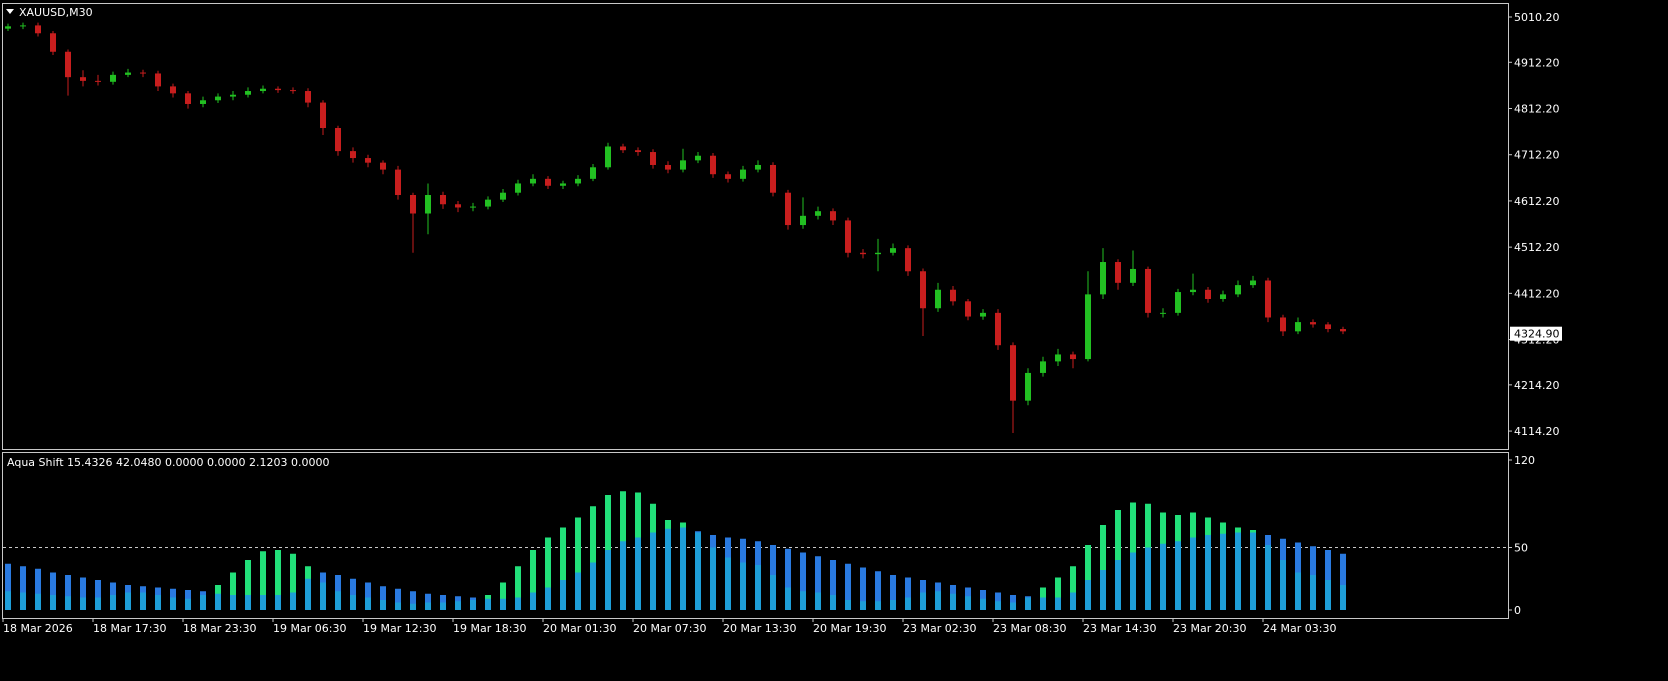  Describe the element at coordinates (1537, 385) in the screenshot. I see `y-tick-label: 4214.20` at that location.